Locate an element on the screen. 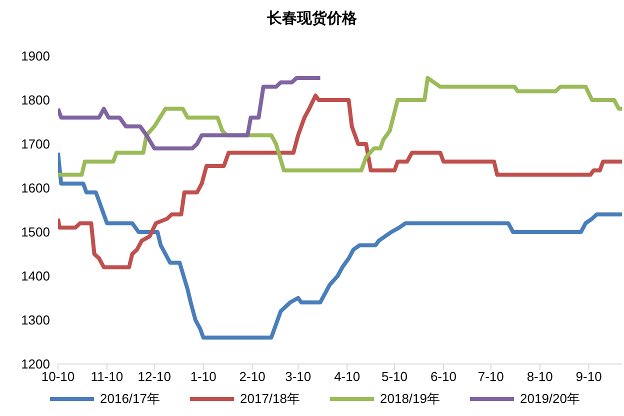  chart-title: 长春现货价格 is located at coordinates (312, 19).